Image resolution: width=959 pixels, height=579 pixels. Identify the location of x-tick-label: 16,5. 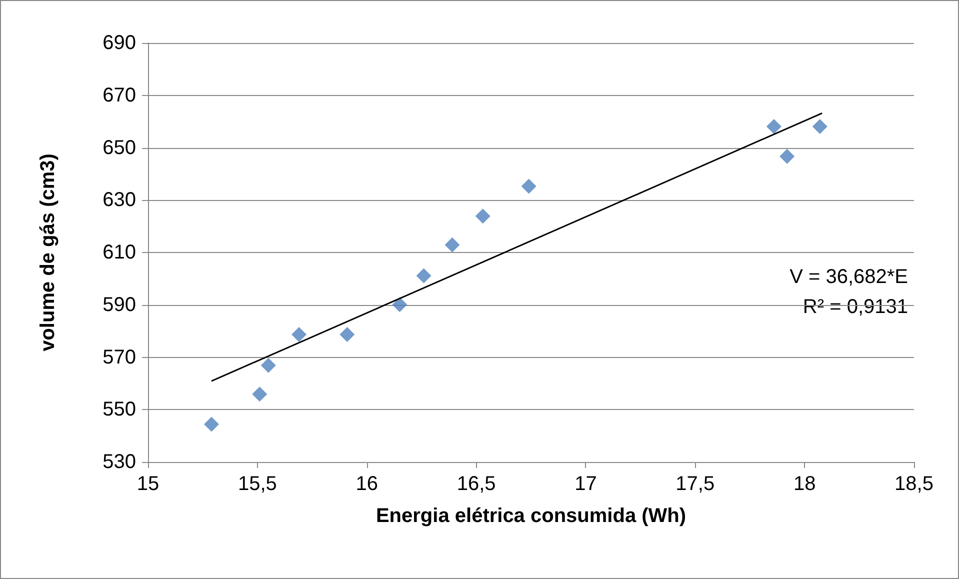
(476, 484).